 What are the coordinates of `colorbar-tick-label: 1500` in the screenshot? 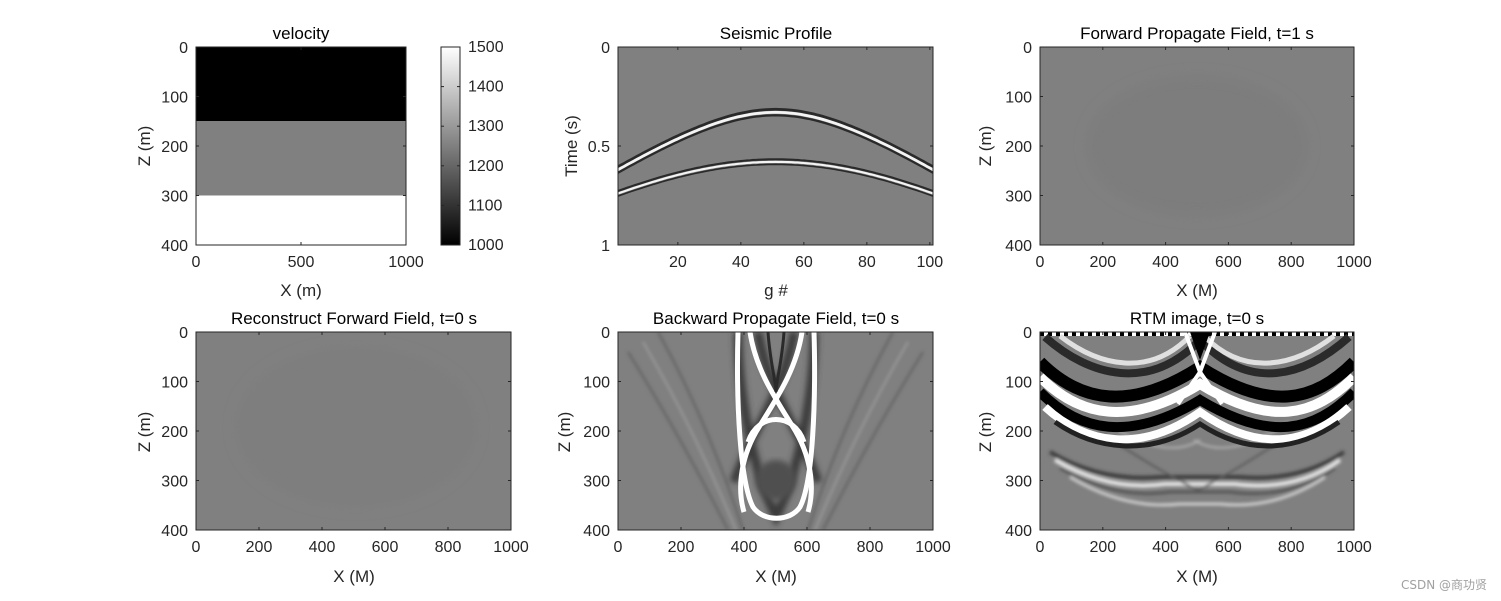 It's located at (486, 47).